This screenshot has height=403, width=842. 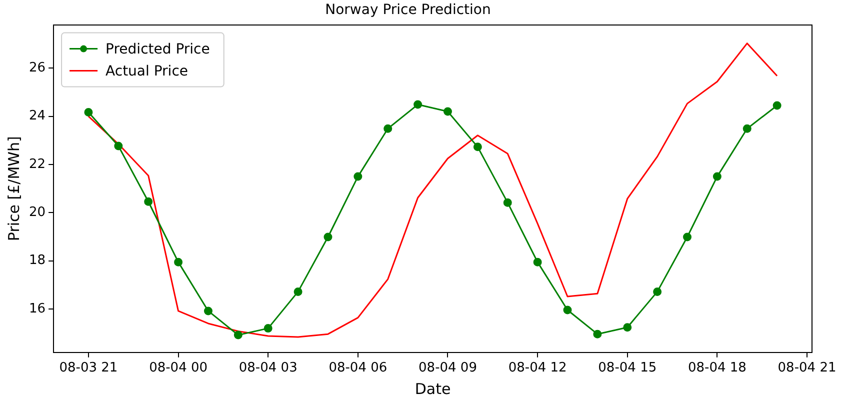 What do you see at coordinates (627, 368) in the screenshot?
I see `x-tick-label: 08-04 15` at bounding box center [627, 368].